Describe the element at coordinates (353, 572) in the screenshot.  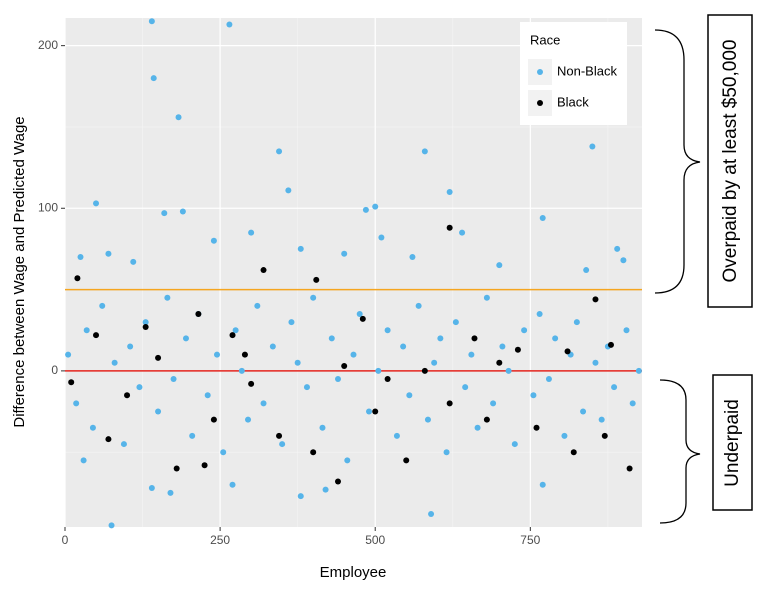
I see `x-axis-title: Employee` at that location.